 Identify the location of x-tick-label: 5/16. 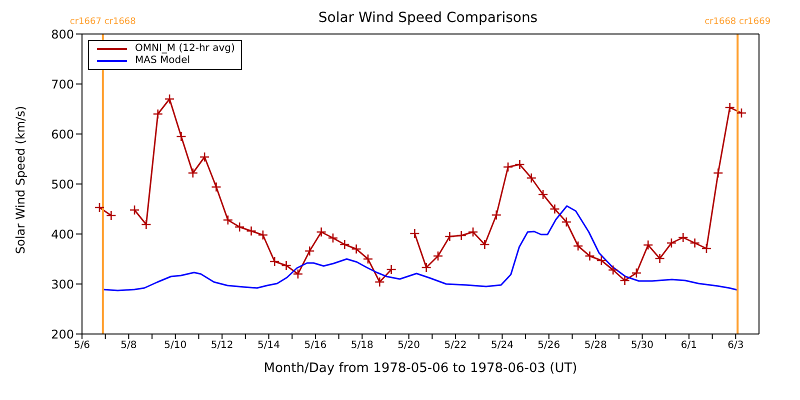
(315, 346).